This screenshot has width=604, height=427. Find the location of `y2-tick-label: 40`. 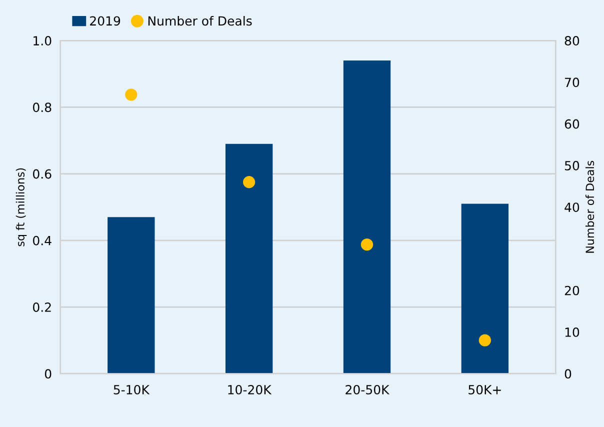

y2-tick-label: 40 is located at coordinates (572, 207).